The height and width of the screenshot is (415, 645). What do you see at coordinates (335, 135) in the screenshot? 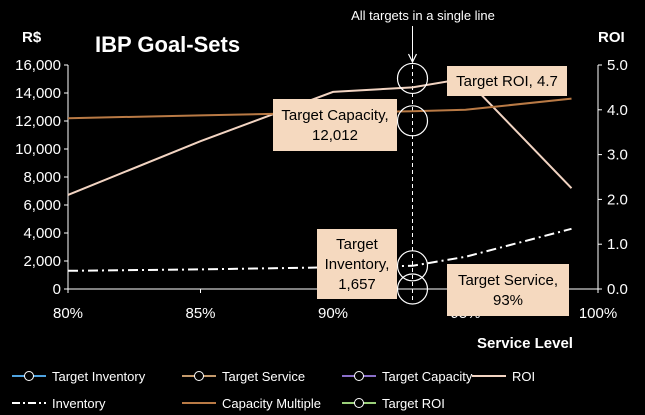
I see `callout-capacity-text: 12,012` at bounding box center [335, 135].